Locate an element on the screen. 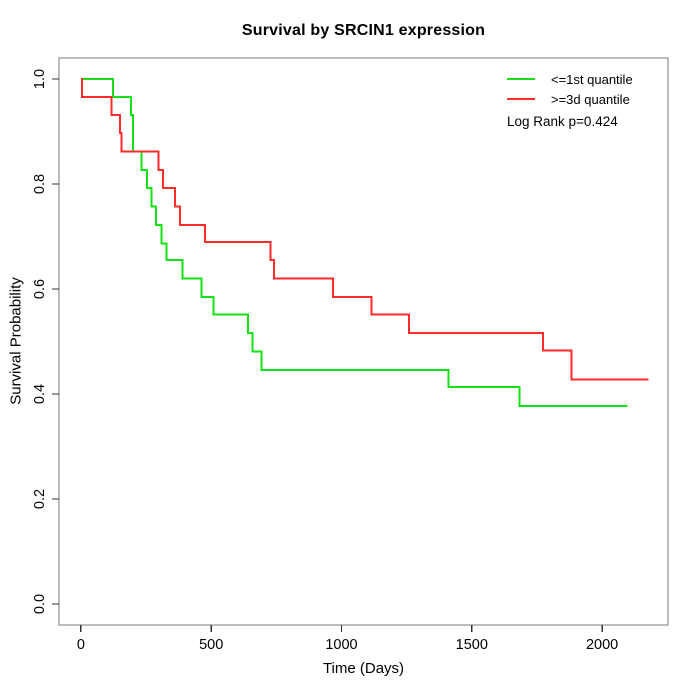 This screenshot has height=700, width=700. x-axis-tick-label: 0 is located at coordinates (81, 645).